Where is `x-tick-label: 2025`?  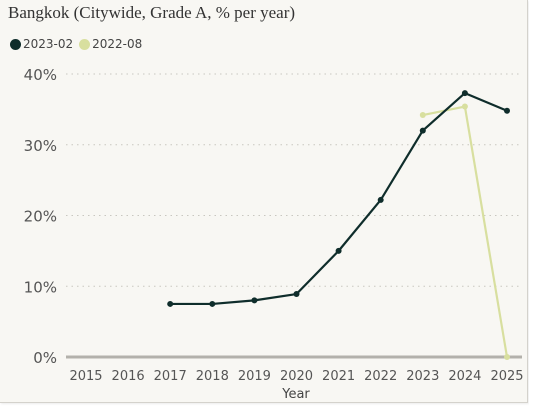
x-tick-label: 2025 is located at coordinates (506, 376).